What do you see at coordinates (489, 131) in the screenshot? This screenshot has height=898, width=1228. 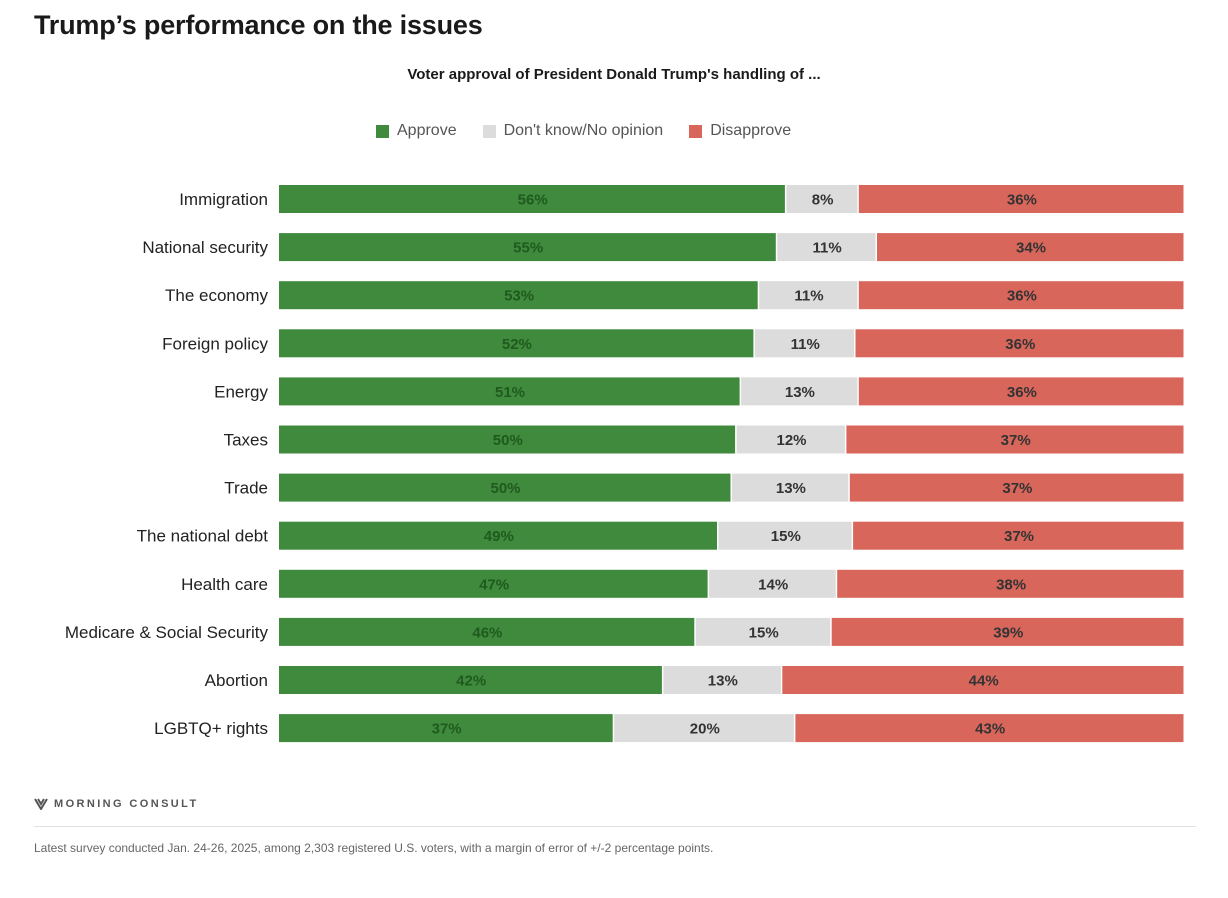 I see `legend-swatch-dont-know` at bounding box center [489, 131].